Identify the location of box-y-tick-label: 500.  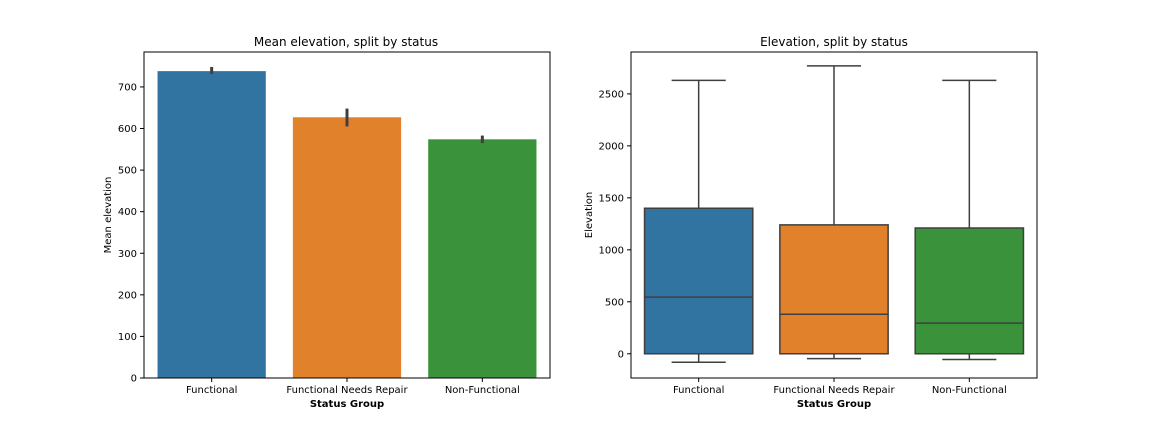
(614, 302).